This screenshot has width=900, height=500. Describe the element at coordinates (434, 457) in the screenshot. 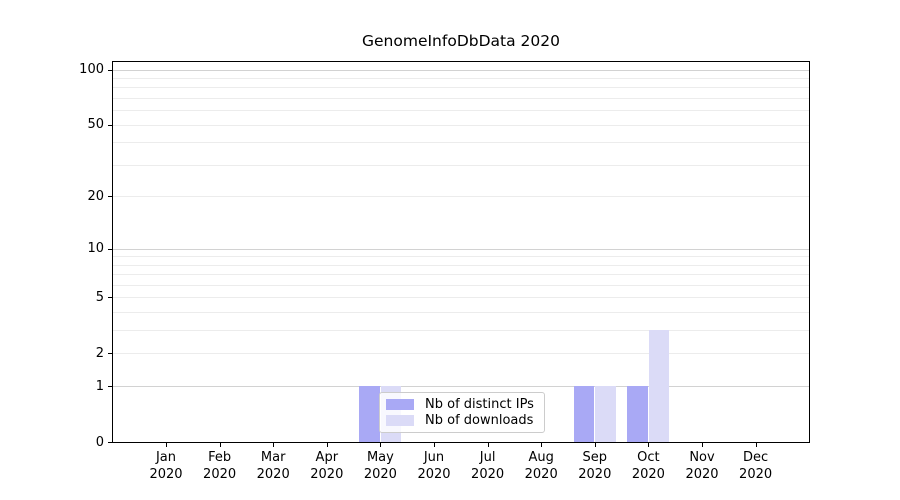

I see `x-tick-month: Jun` at that location.